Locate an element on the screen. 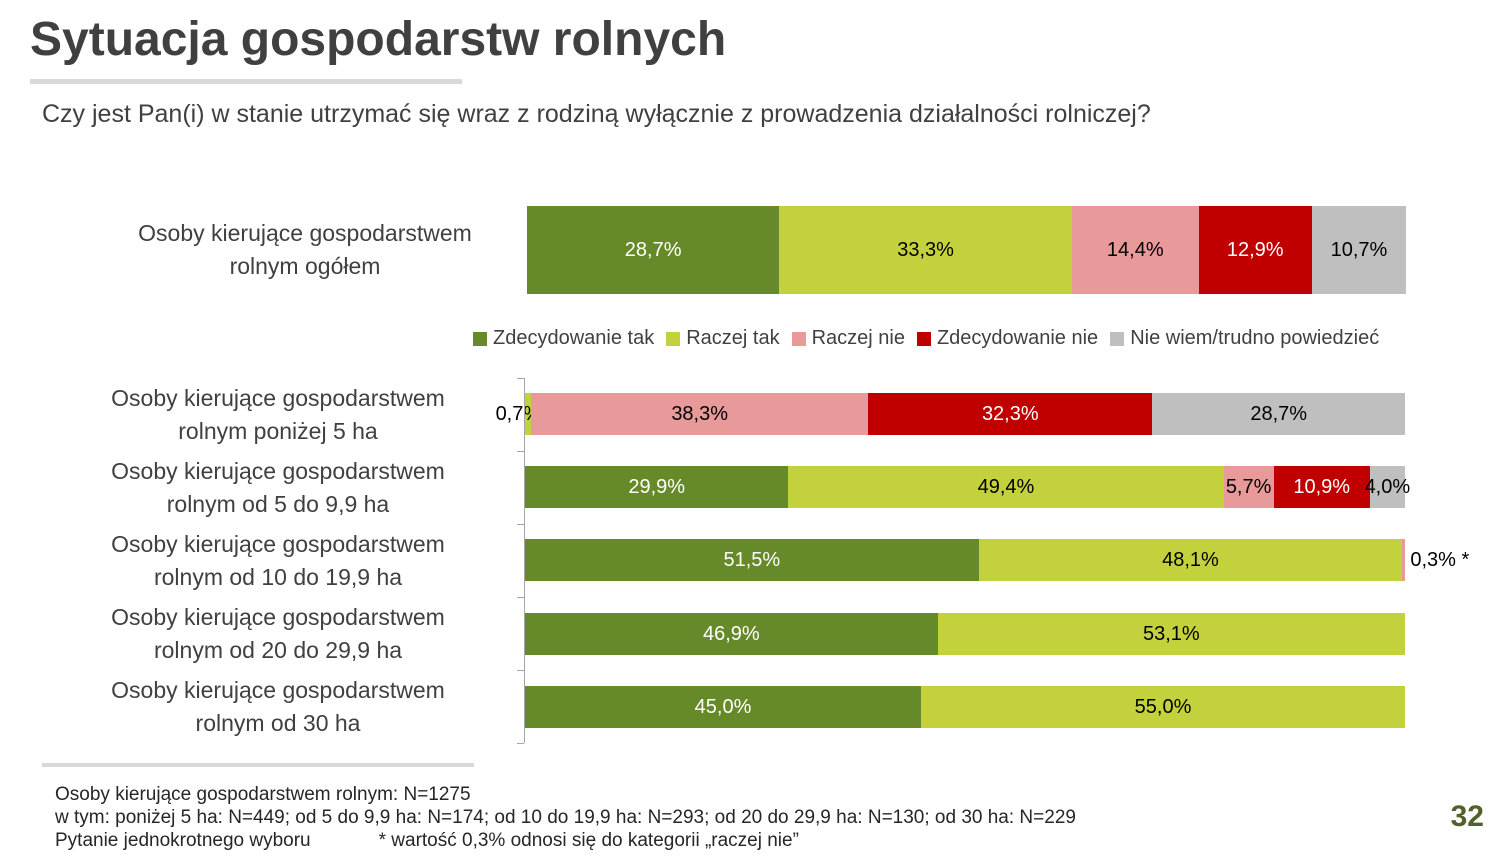 This screenshot has height=867, width=1500. category-axis-line is located at coordinates (524, 560).